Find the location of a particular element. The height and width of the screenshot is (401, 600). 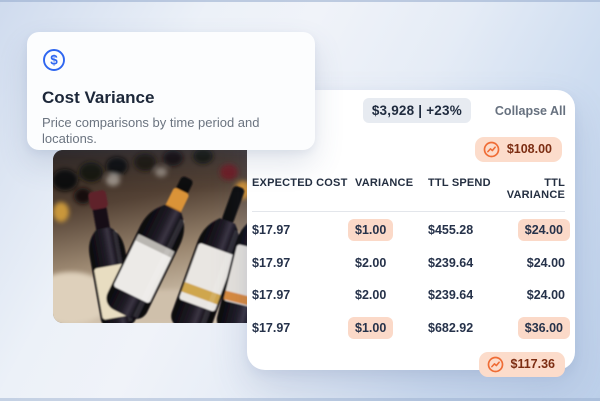

bottom-total-row: $117.36 is located at coordinates (411, 364).